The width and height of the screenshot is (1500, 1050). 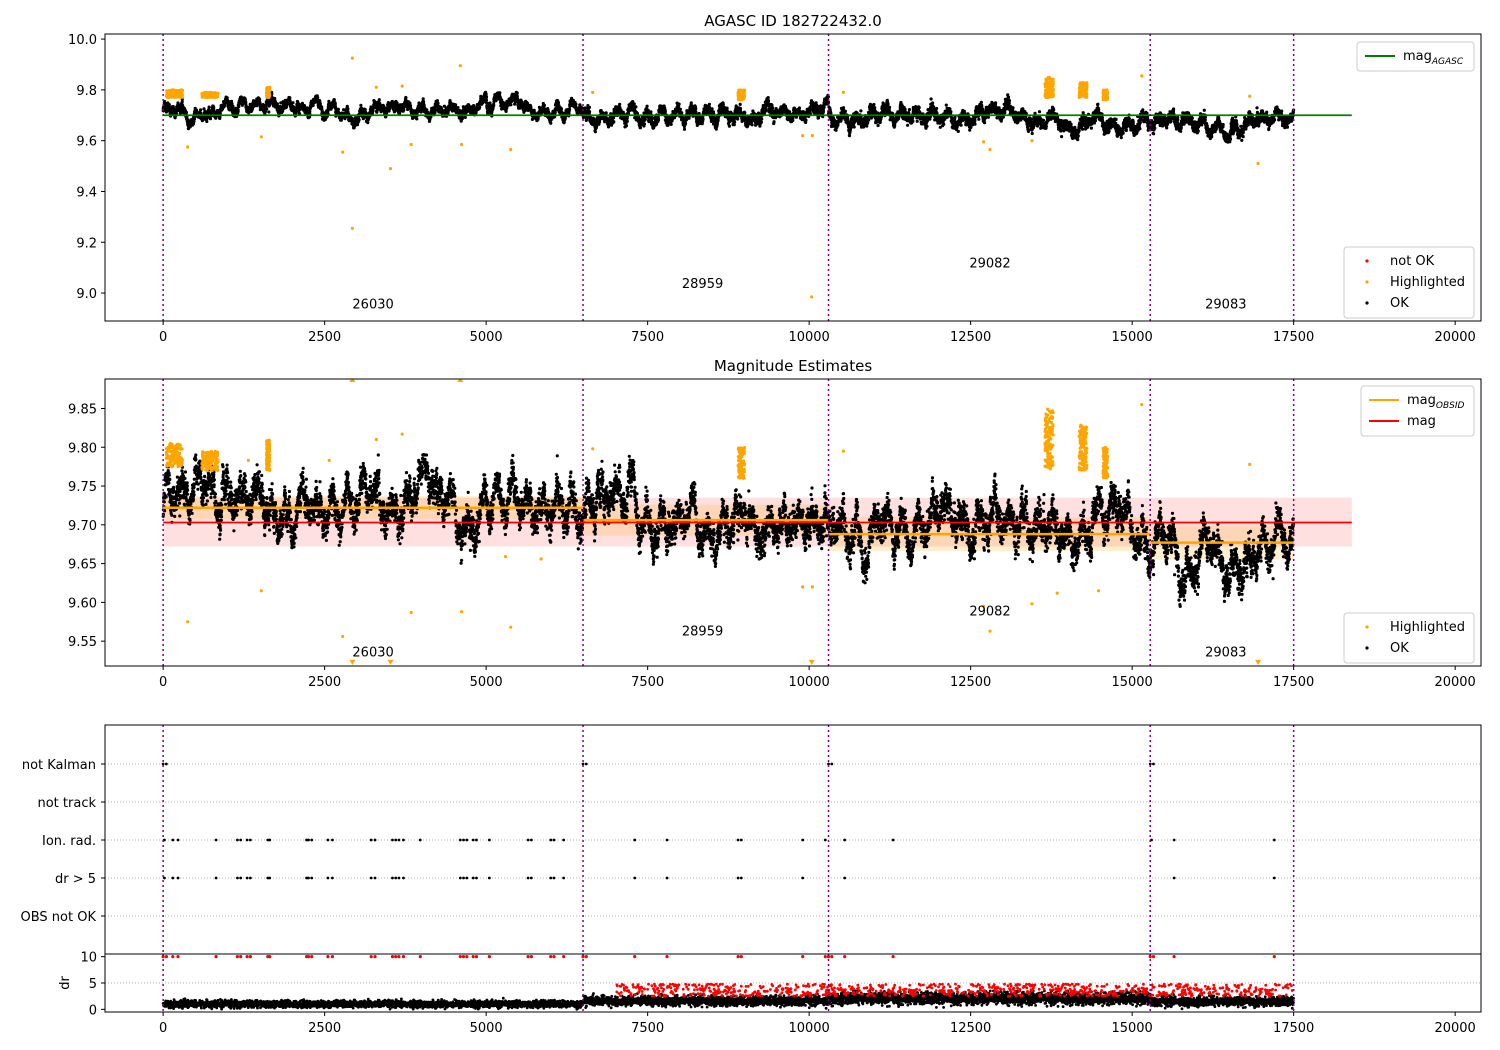 I want to click on p2-ytick-label: 9.70, so click(x=82, y=526).